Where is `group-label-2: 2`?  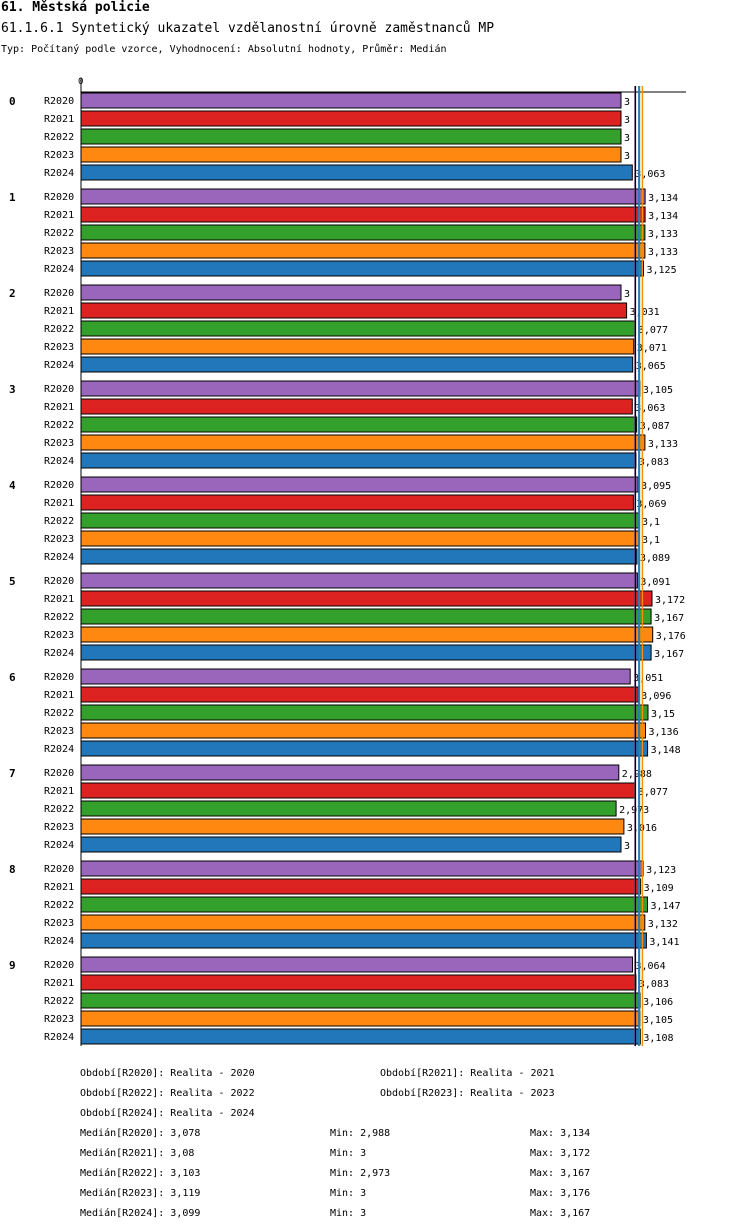 group-label-2: 2 is located at coordinates (12, 293).